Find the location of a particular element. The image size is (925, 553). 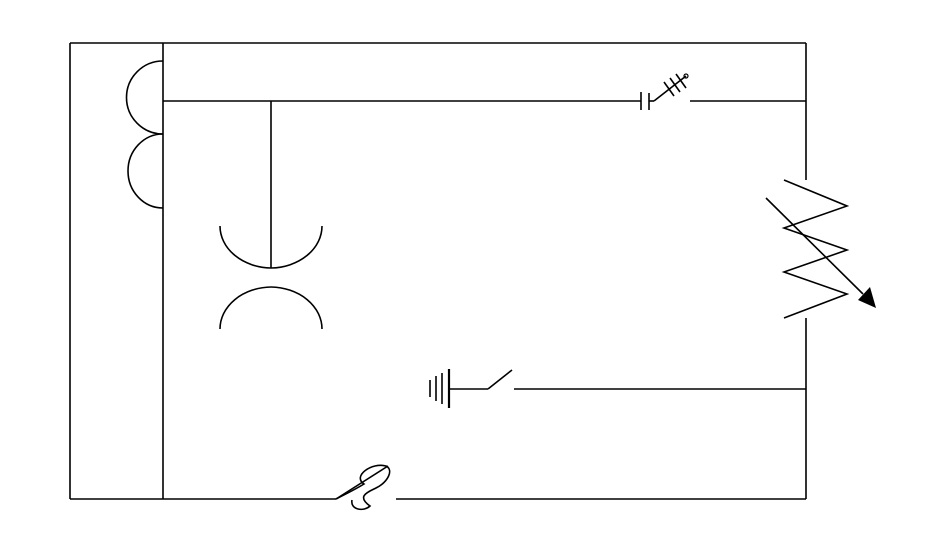

inductor-coil-lower is located at coordinates (145, 171).